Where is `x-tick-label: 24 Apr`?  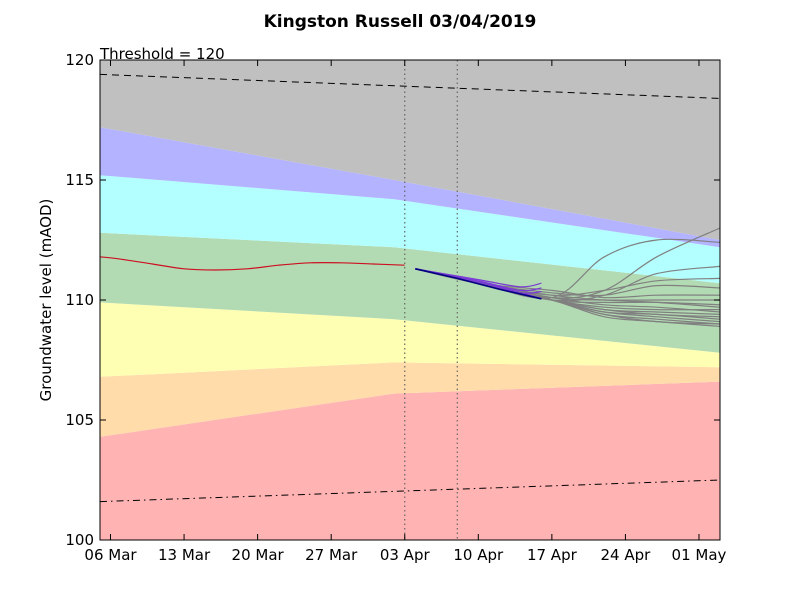 x-tick-label: 24 Apr is located at coordinates (626, 555).